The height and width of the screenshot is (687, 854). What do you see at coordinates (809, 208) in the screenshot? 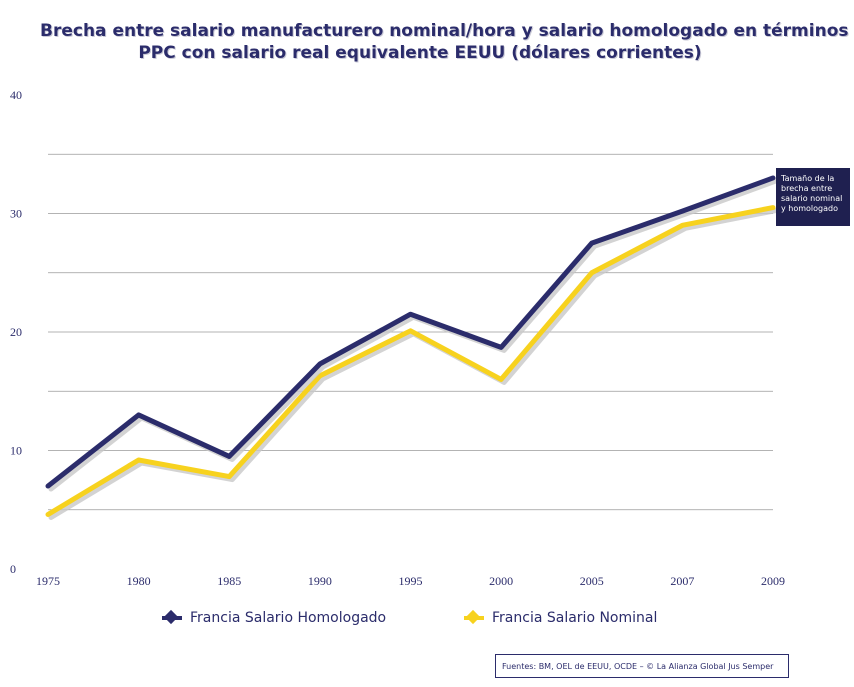
I see `gap-annotation-line: y homologado` at bounding box center [809, 208].